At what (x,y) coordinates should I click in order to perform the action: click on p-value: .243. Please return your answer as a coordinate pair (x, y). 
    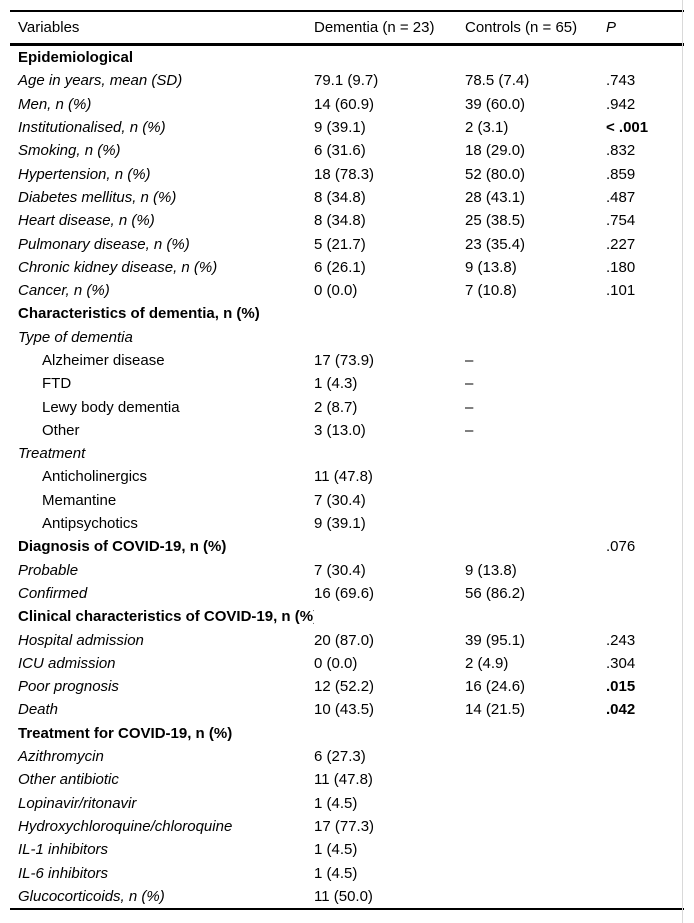
    Looking at the image, I should click on (621, 640).